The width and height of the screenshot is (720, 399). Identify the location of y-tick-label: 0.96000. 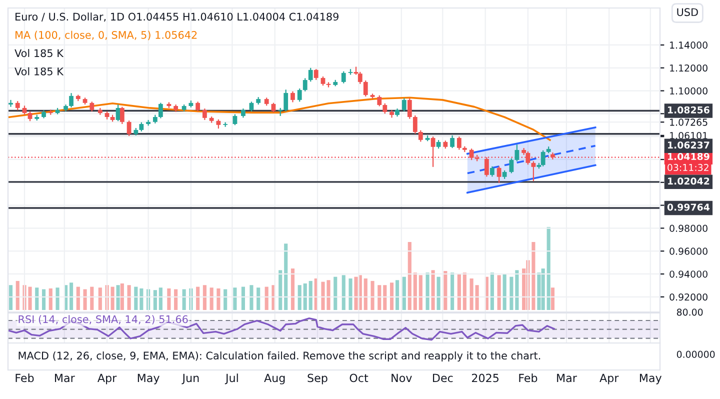
(689, 251).